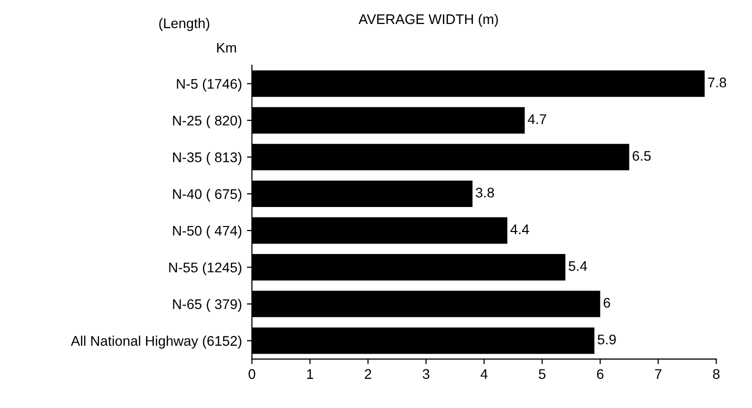 The image size is (752, 408). I want to click on x-tick-label: 0, so click(252, 374).